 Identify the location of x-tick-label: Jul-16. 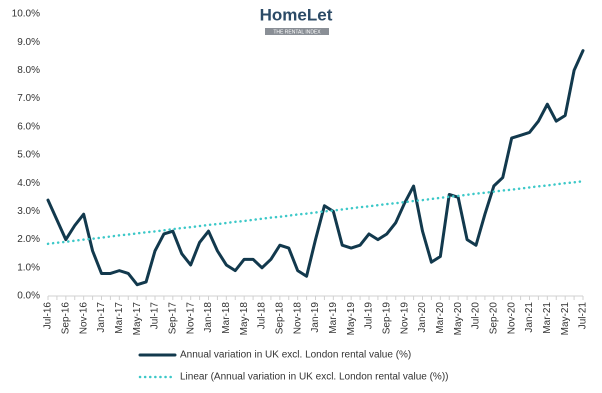
(48, 316).